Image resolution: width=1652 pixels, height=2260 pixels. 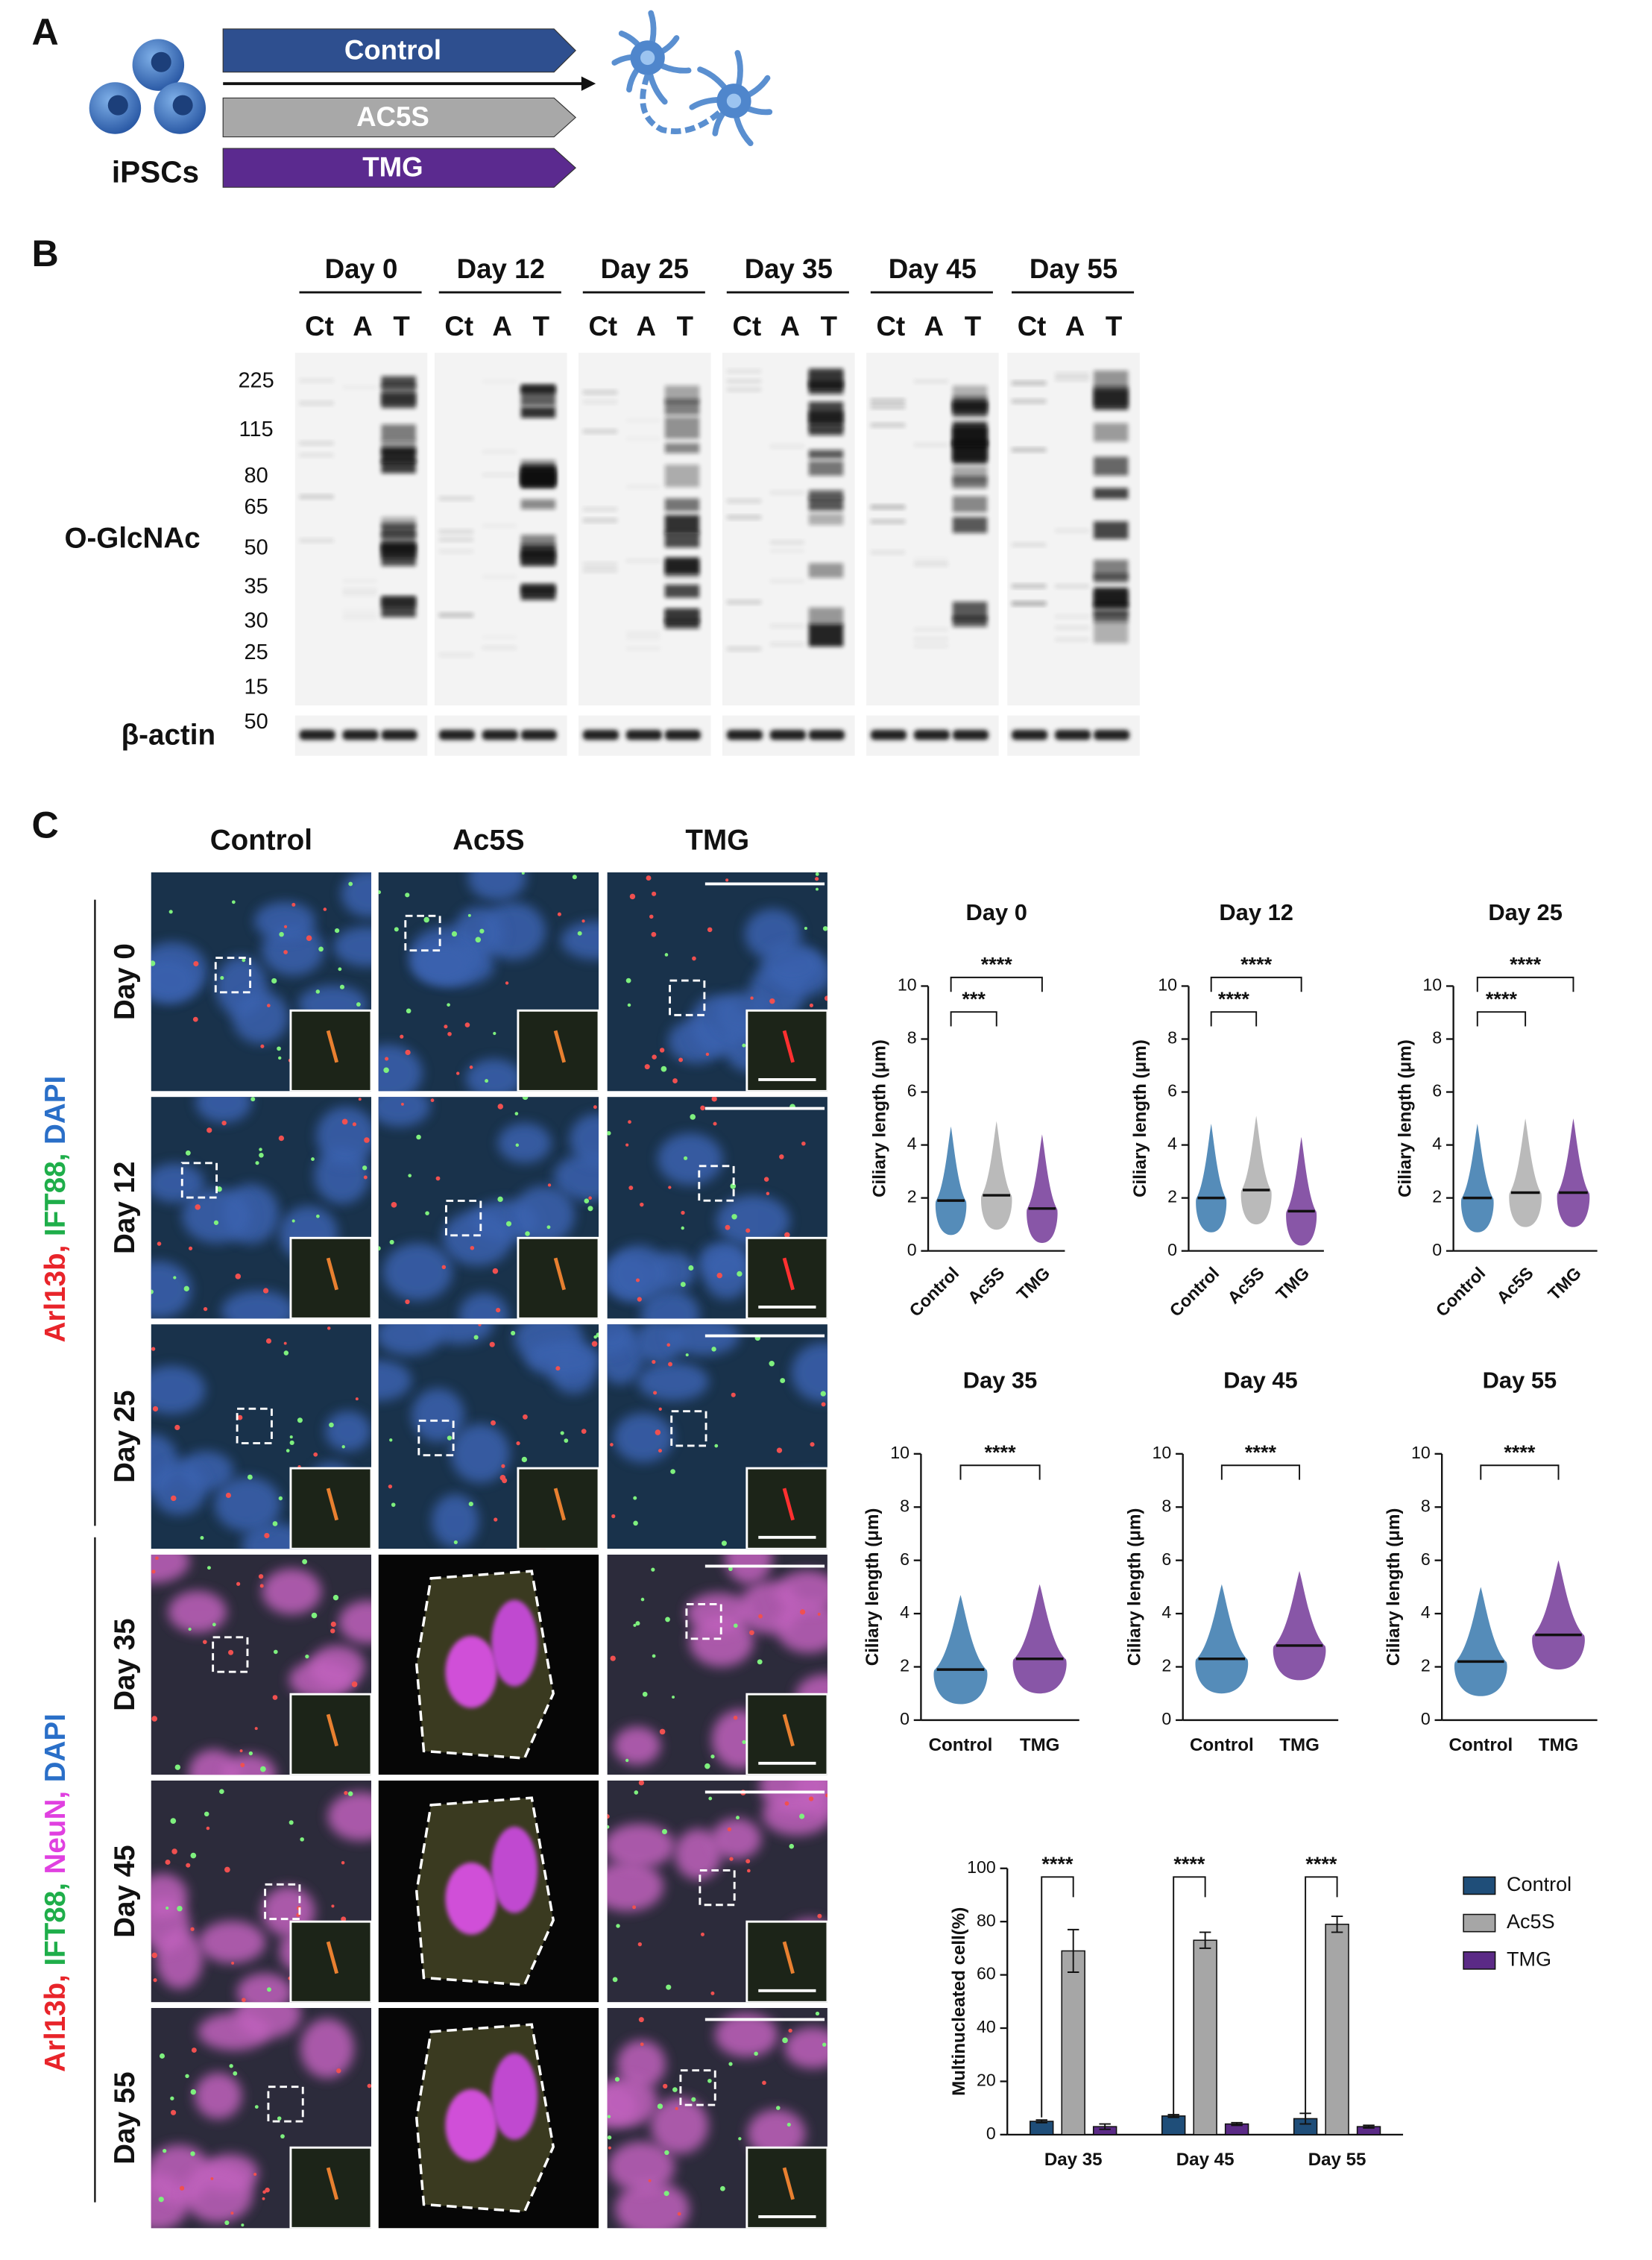 I want to click on lane-label: Ct, so click(x=459, y=326).